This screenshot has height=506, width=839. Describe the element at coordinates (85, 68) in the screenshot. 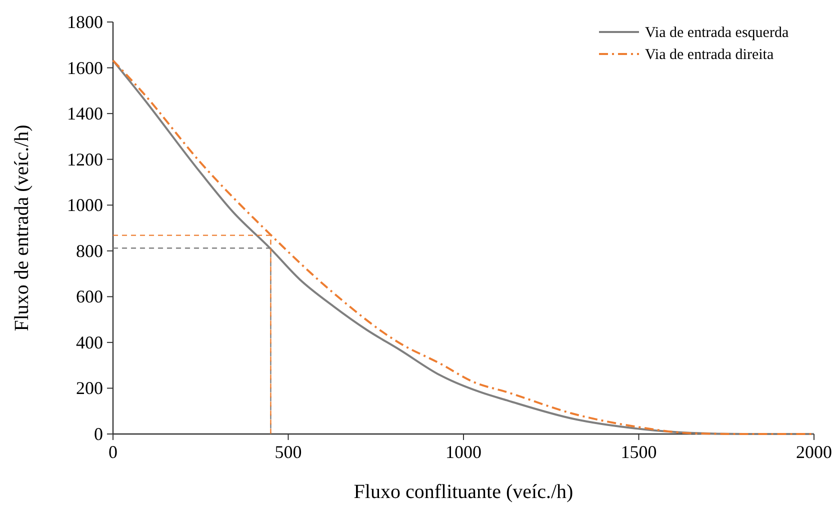

I see `y-tick-label: 1600` at that location.